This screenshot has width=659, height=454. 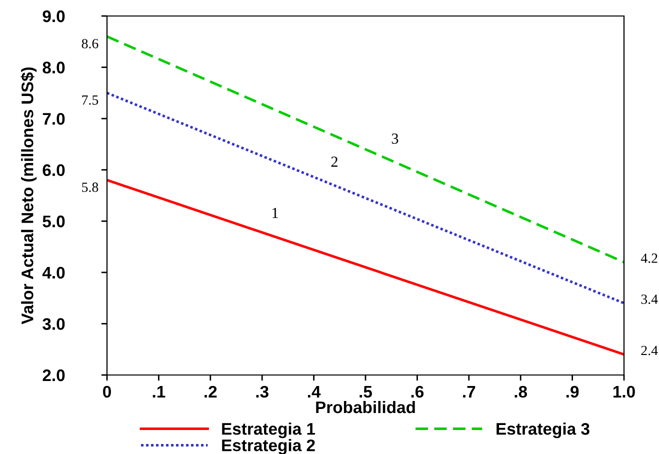 I want to click on x-axis-title: Probabilidad, so click(x=365, y=407).